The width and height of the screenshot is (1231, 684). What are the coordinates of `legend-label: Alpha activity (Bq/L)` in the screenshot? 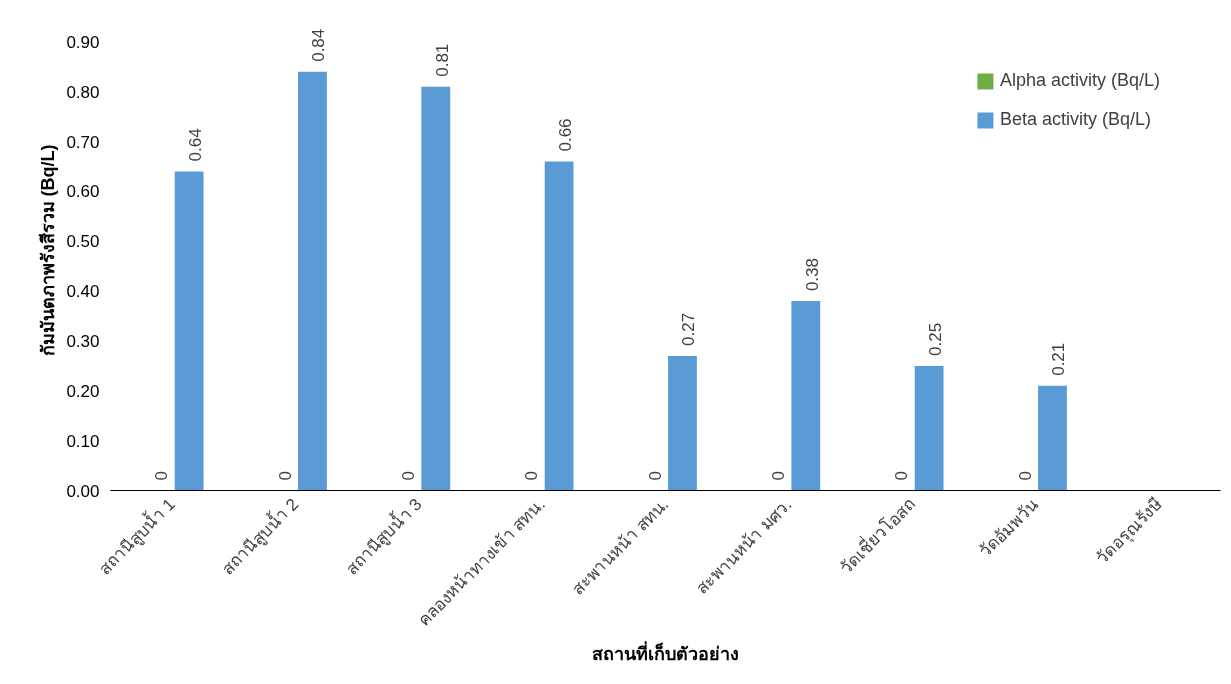 It's located at (1079, 80).